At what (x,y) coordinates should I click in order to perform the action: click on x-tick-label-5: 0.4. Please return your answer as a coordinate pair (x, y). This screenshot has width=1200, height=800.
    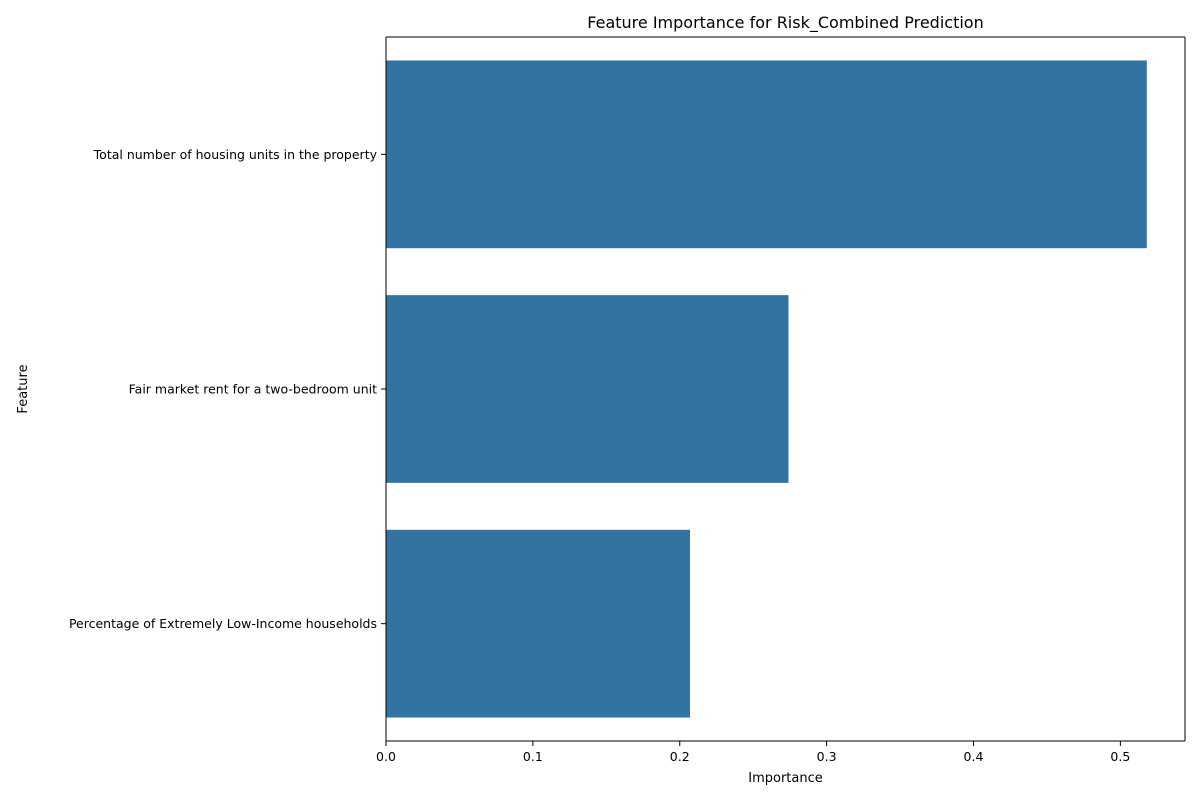
    Looking at the image, I should click on (974, 756).